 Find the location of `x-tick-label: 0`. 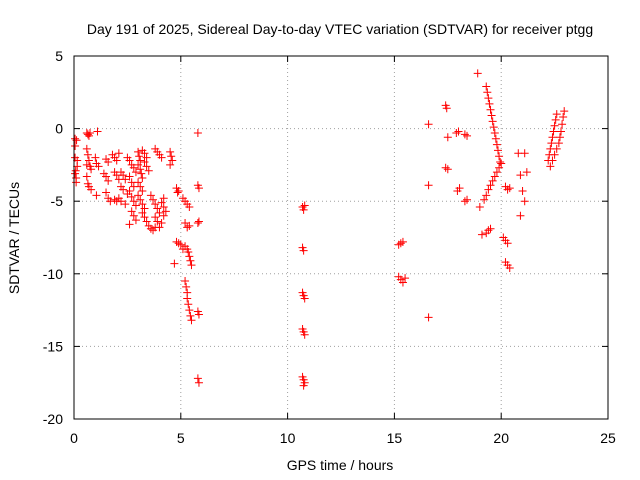

x-tick-label: 0 is located at coordinates (74, 438).